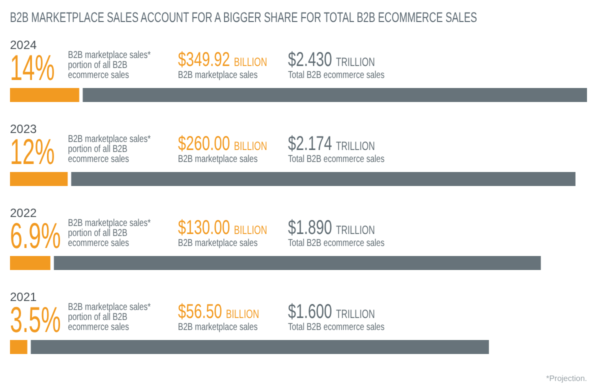 The image size is (600, 389). What do you see at coordinates (331, 227) in the screenshot?
I see `annotation: $1.890 TRILLION` at bounding box center [331, 227].